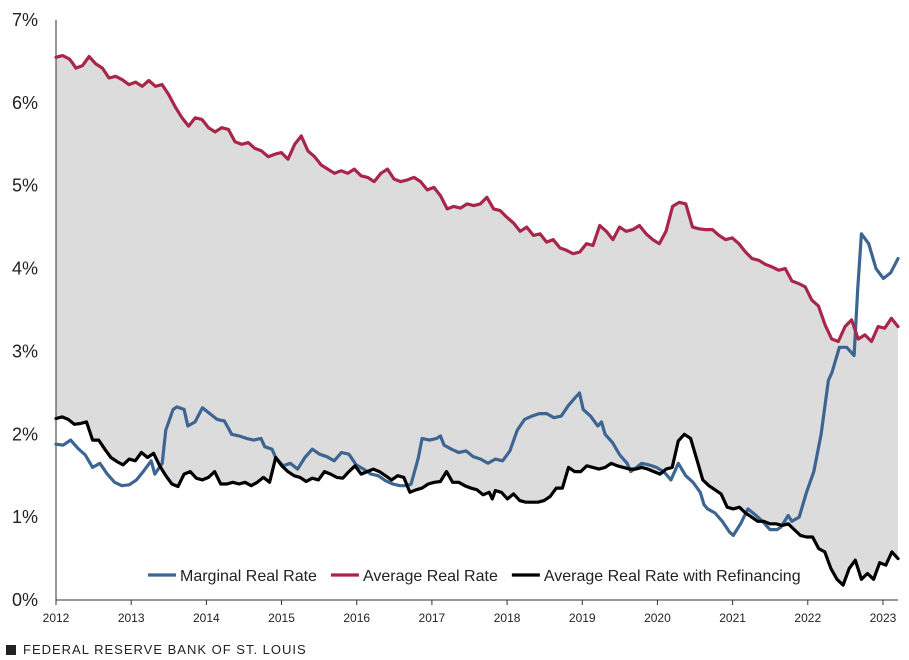  What do you see at coordinates (356, 618) in the screenshot?
I see `x-tick-label: 2016` at bounding box center [356, 618].